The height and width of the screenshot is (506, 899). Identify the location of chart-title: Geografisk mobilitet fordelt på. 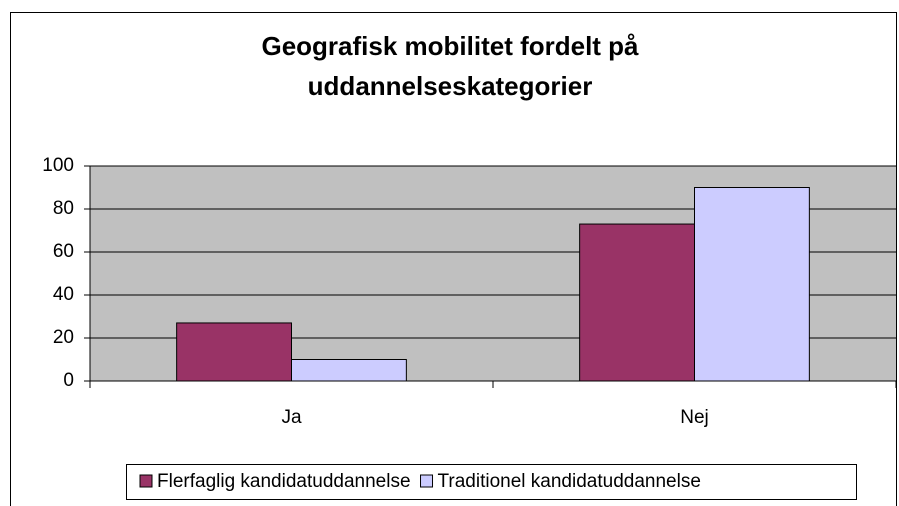
(450, 46).